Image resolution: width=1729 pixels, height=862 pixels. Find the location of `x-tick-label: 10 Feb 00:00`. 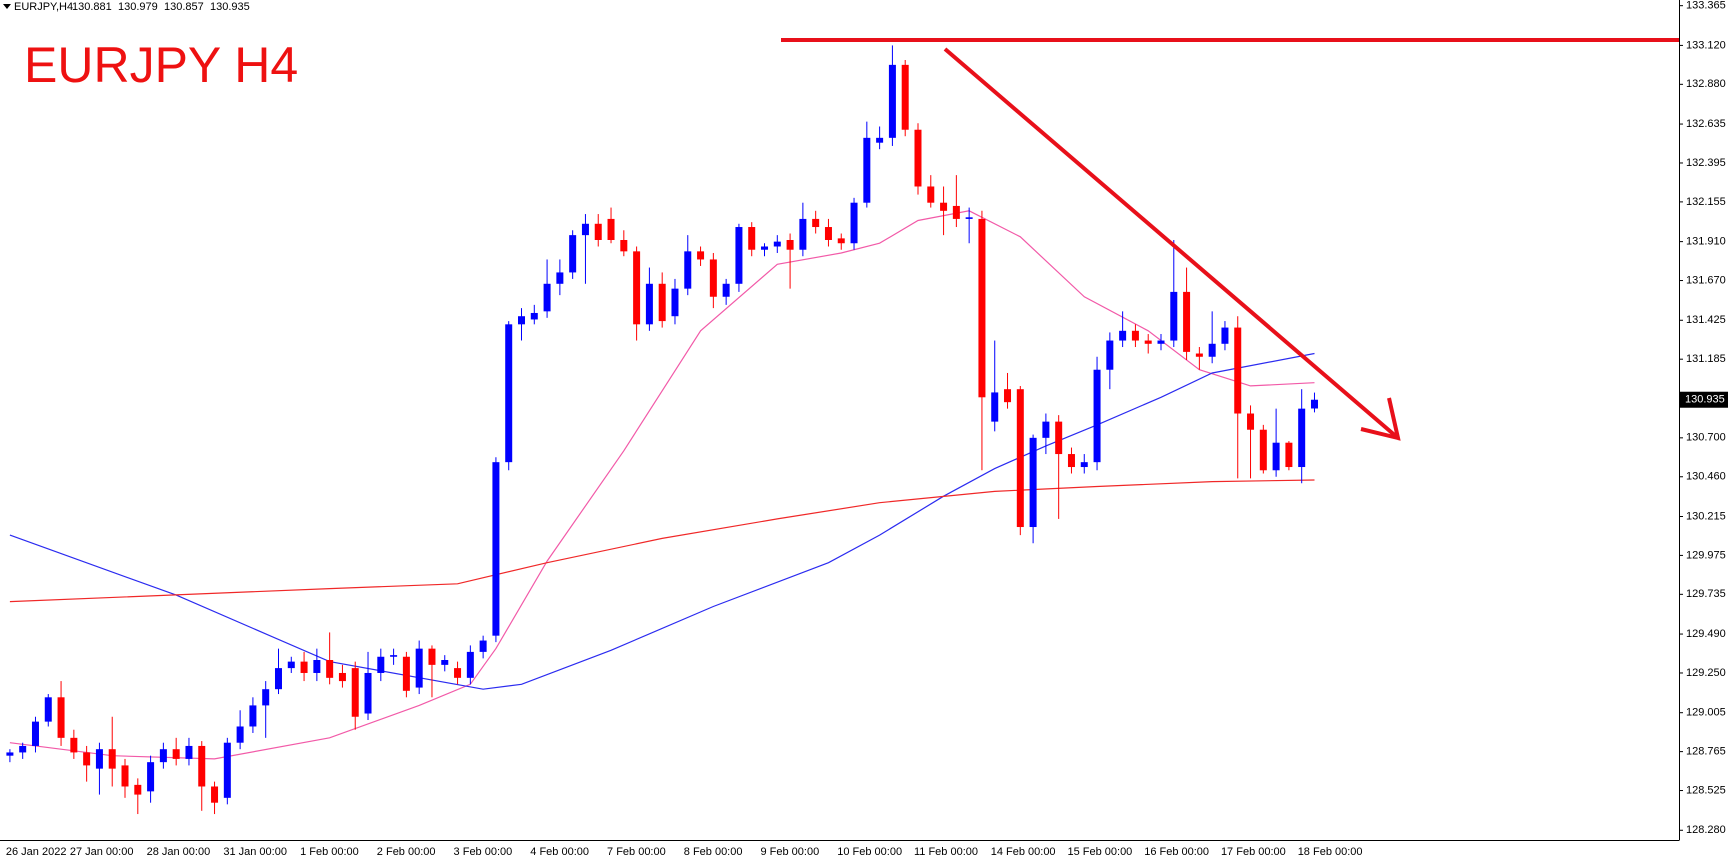

x-tick-label: 10 Feb 00:00 is located at coordinates (869, 852).